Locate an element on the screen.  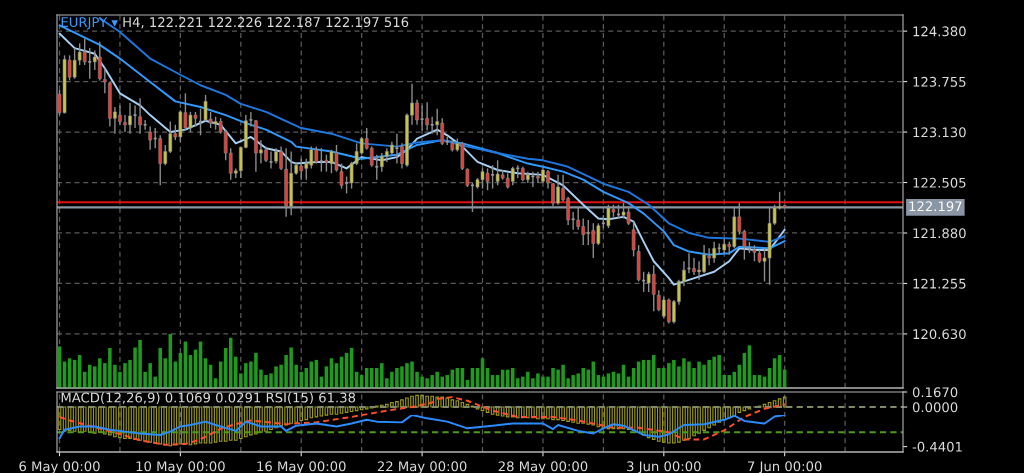
y-tick-label: 121.255 is located at coordinates (939, 283).